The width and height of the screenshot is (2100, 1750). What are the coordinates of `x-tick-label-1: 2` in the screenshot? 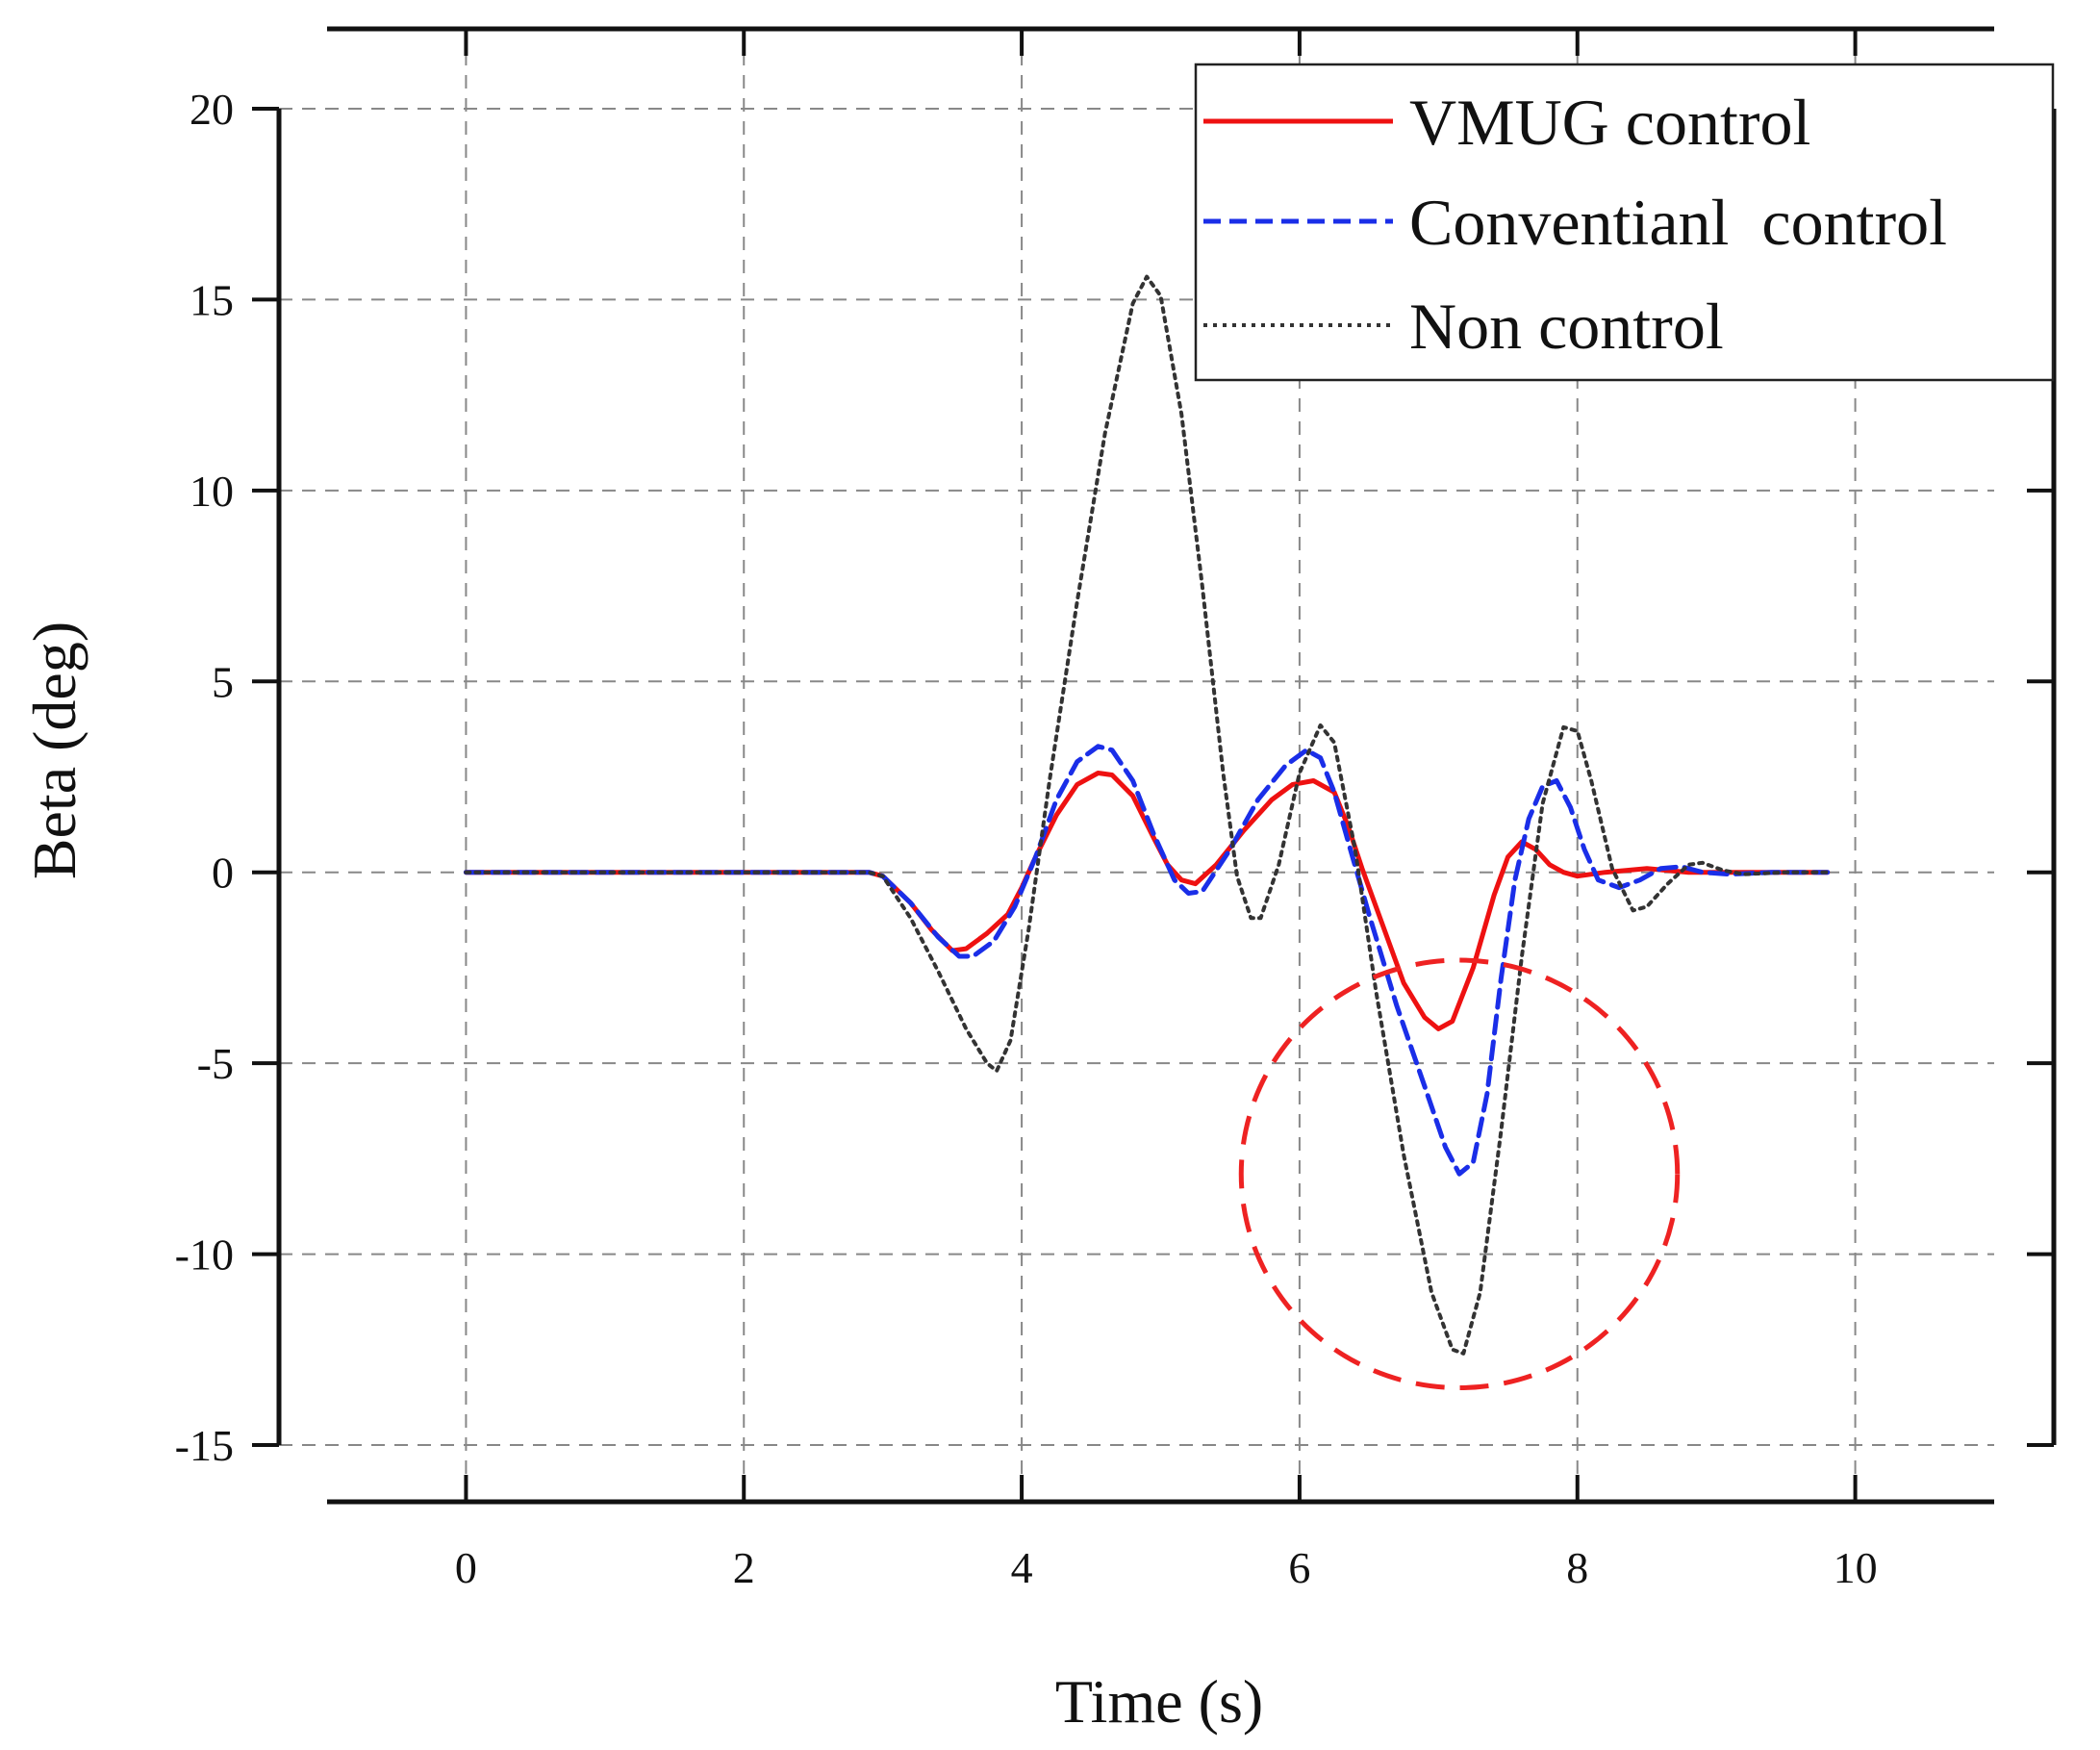 It's located at (744, 1567).